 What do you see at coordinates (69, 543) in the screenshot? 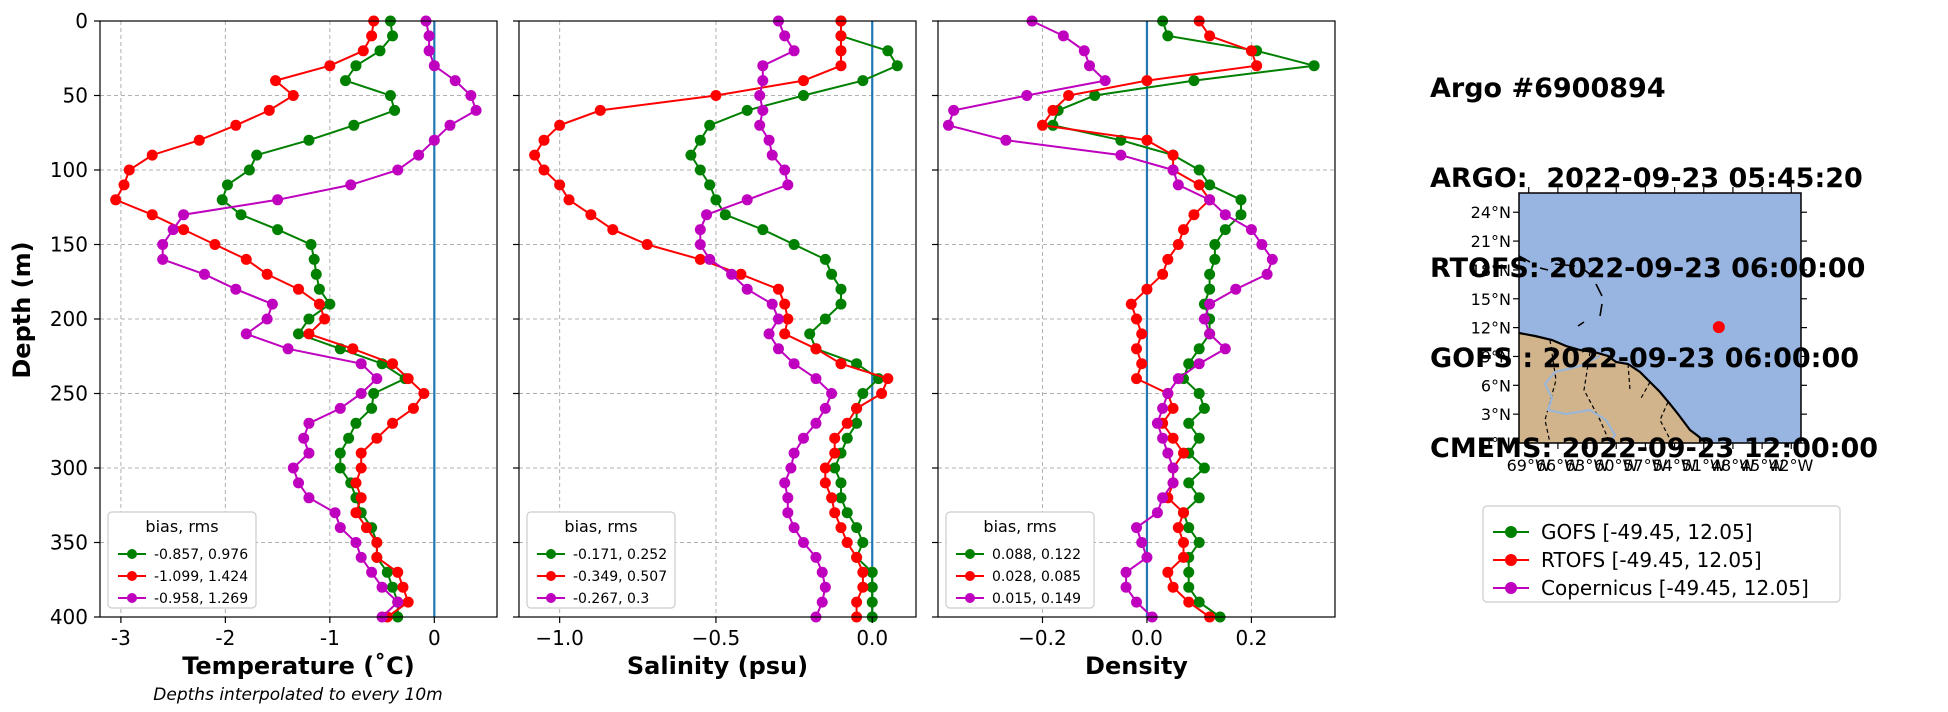
I see `depth-ytick-label: 350` at bounding box center [69, 543].